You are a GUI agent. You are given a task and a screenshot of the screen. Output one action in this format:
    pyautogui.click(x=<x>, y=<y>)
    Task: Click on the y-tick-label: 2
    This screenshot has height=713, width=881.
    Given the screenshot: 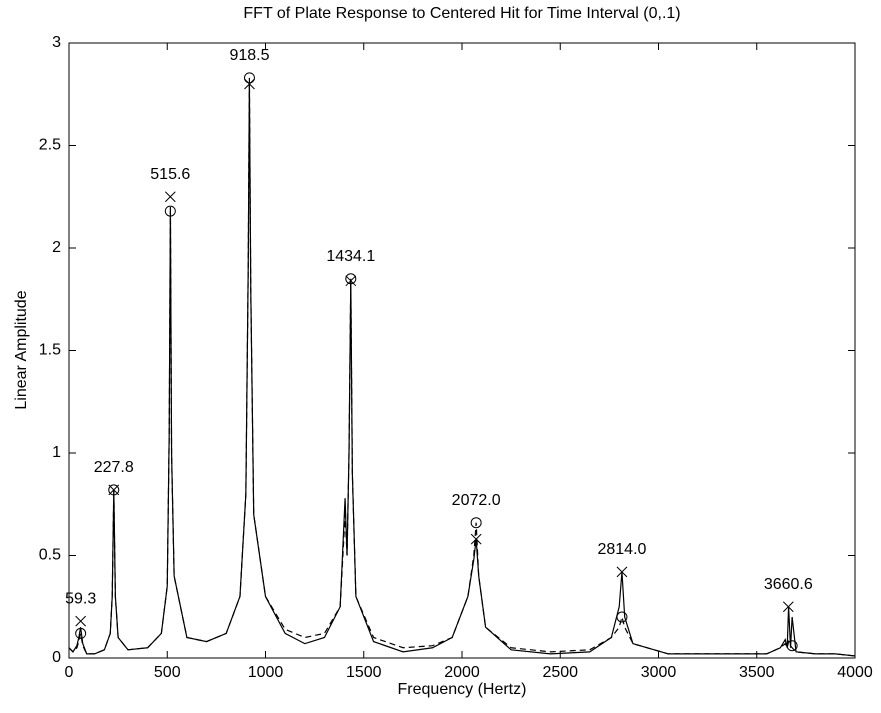 What is the action you would take?
    pyautogui.click(x=56, y=247)
    